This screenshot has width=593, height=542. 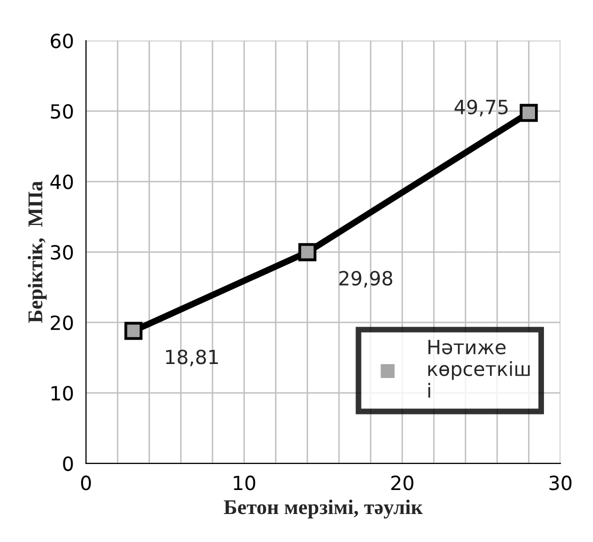 I want to click on x-tick-label: 20, so click(x=402, y=483).